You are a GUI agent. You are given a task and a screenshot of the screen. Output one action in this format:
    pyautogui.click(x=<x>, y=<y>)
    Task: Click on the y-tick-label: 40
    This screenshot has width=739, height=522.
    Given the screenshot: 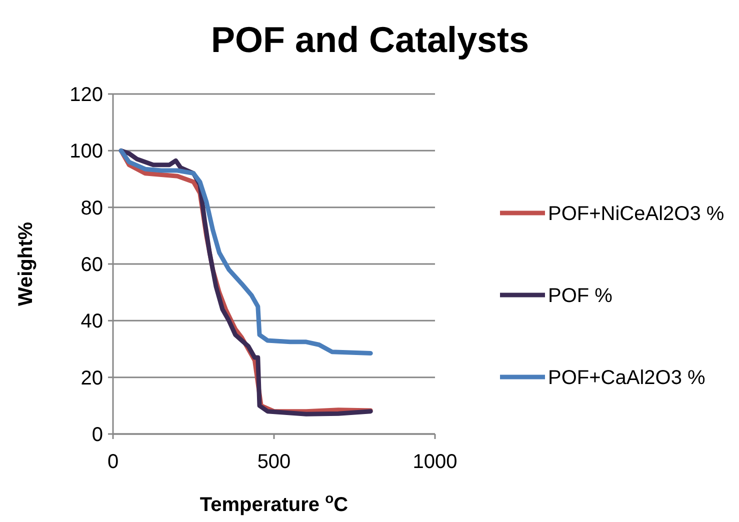 What is the action you would take?
    pyautogui.click(x=91, y=321)
    